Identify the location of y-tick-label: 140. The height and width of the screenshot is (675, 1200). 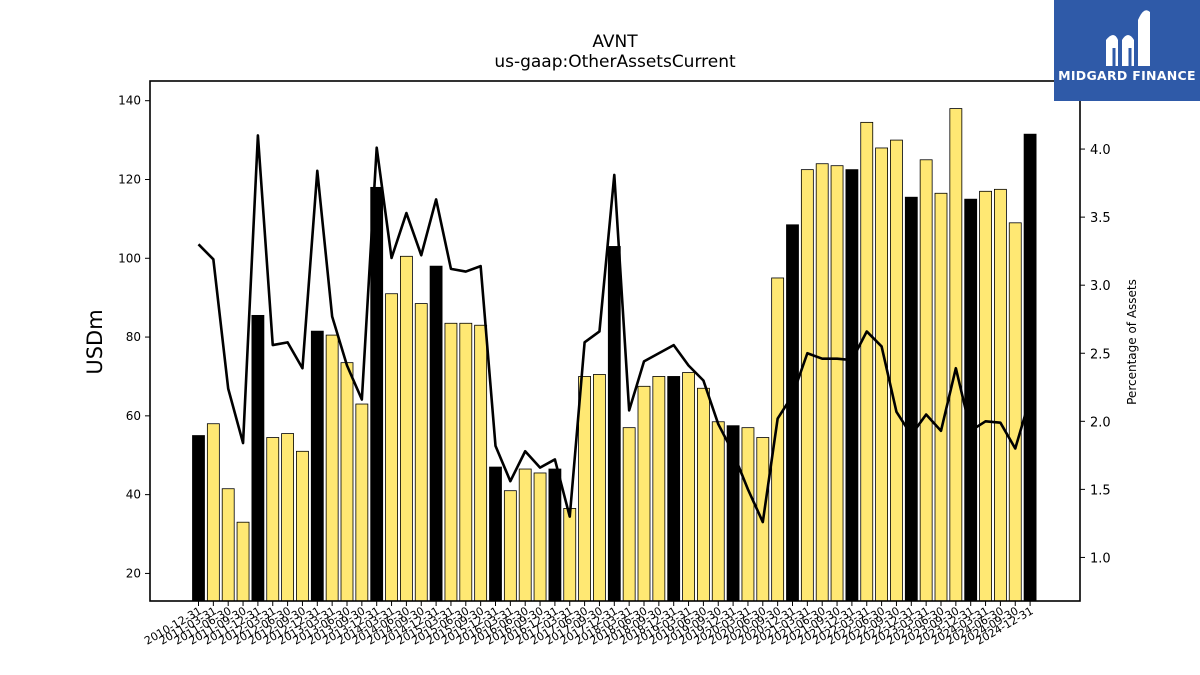
(129, 101).